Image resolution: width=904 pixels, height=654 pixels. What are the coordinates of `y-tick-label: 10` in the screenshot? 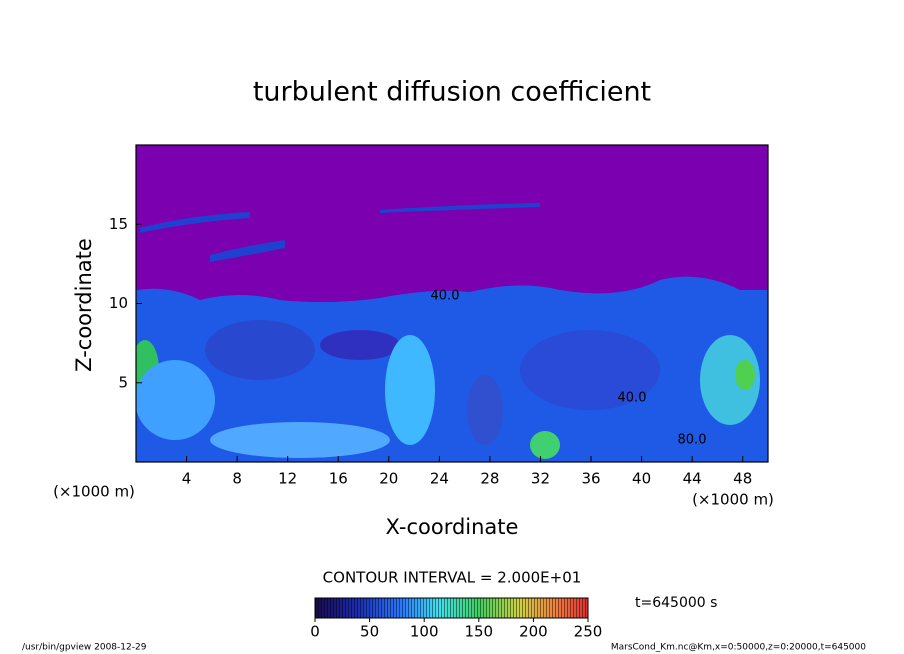 It's located at (118, 303).